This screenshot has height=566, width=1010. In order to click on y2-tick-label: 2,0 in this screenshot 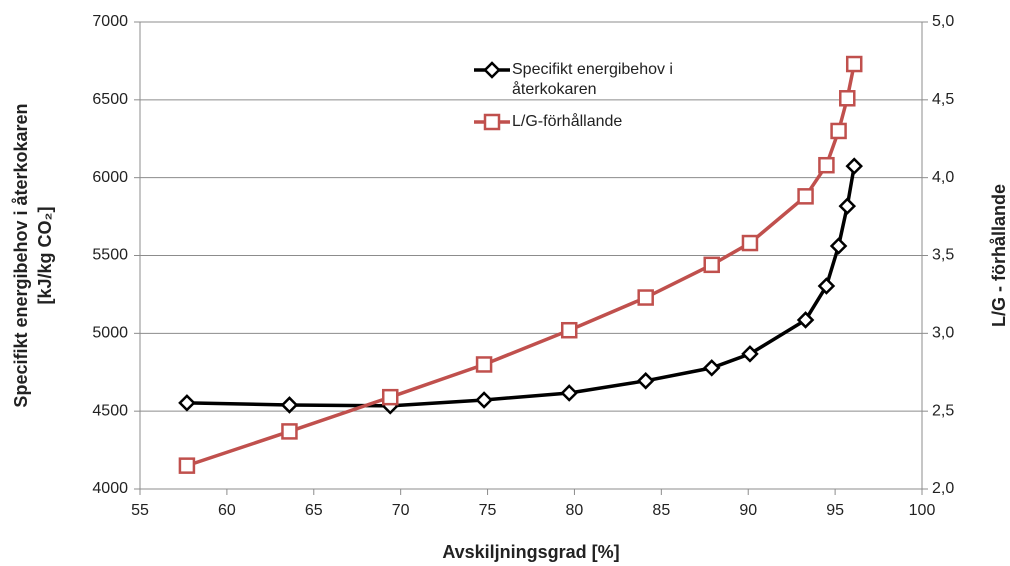, I will do `click(943, 488)`.